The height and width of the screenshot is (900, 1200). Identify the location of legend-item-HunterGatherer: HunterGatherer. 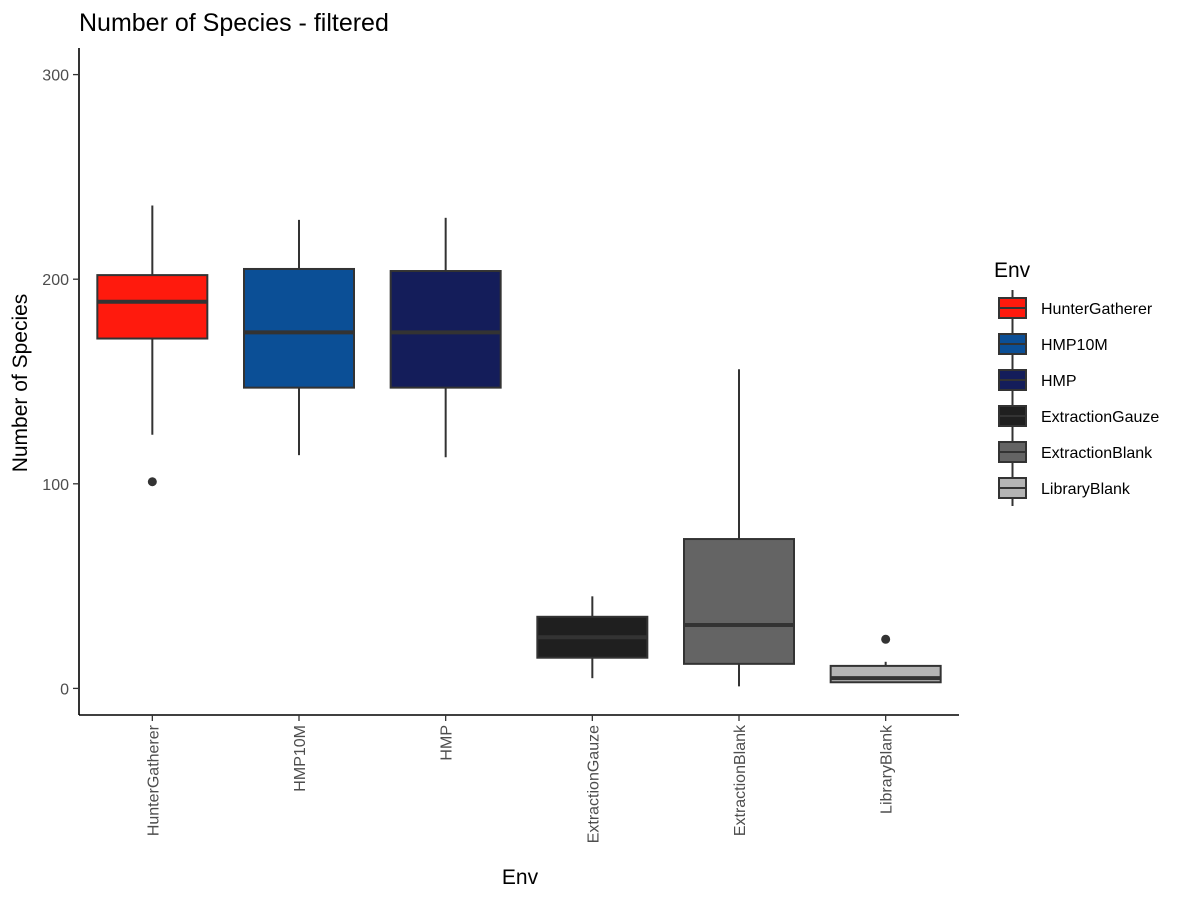
(1075, 308).